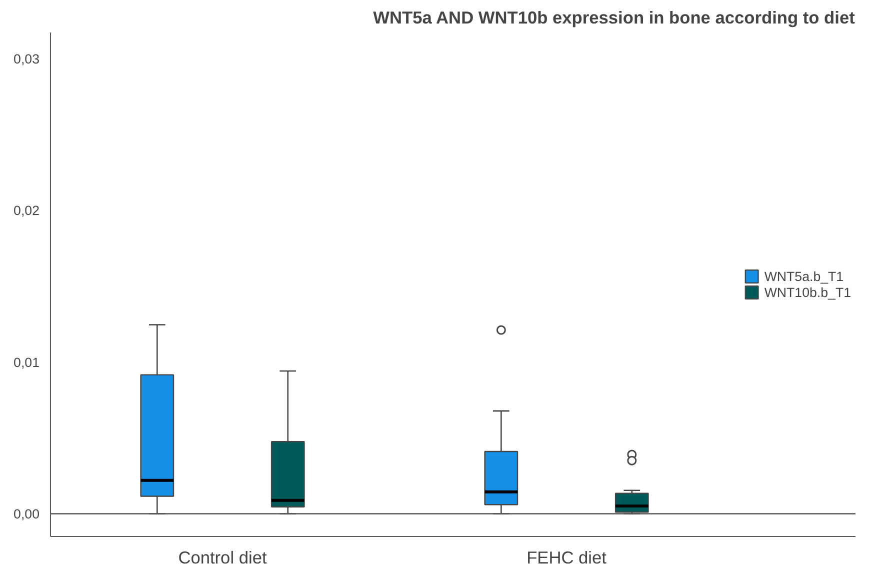  I want to click on chart-title: WNT5a AND WNT10b expression in bone according to diet, so click(614, 18).